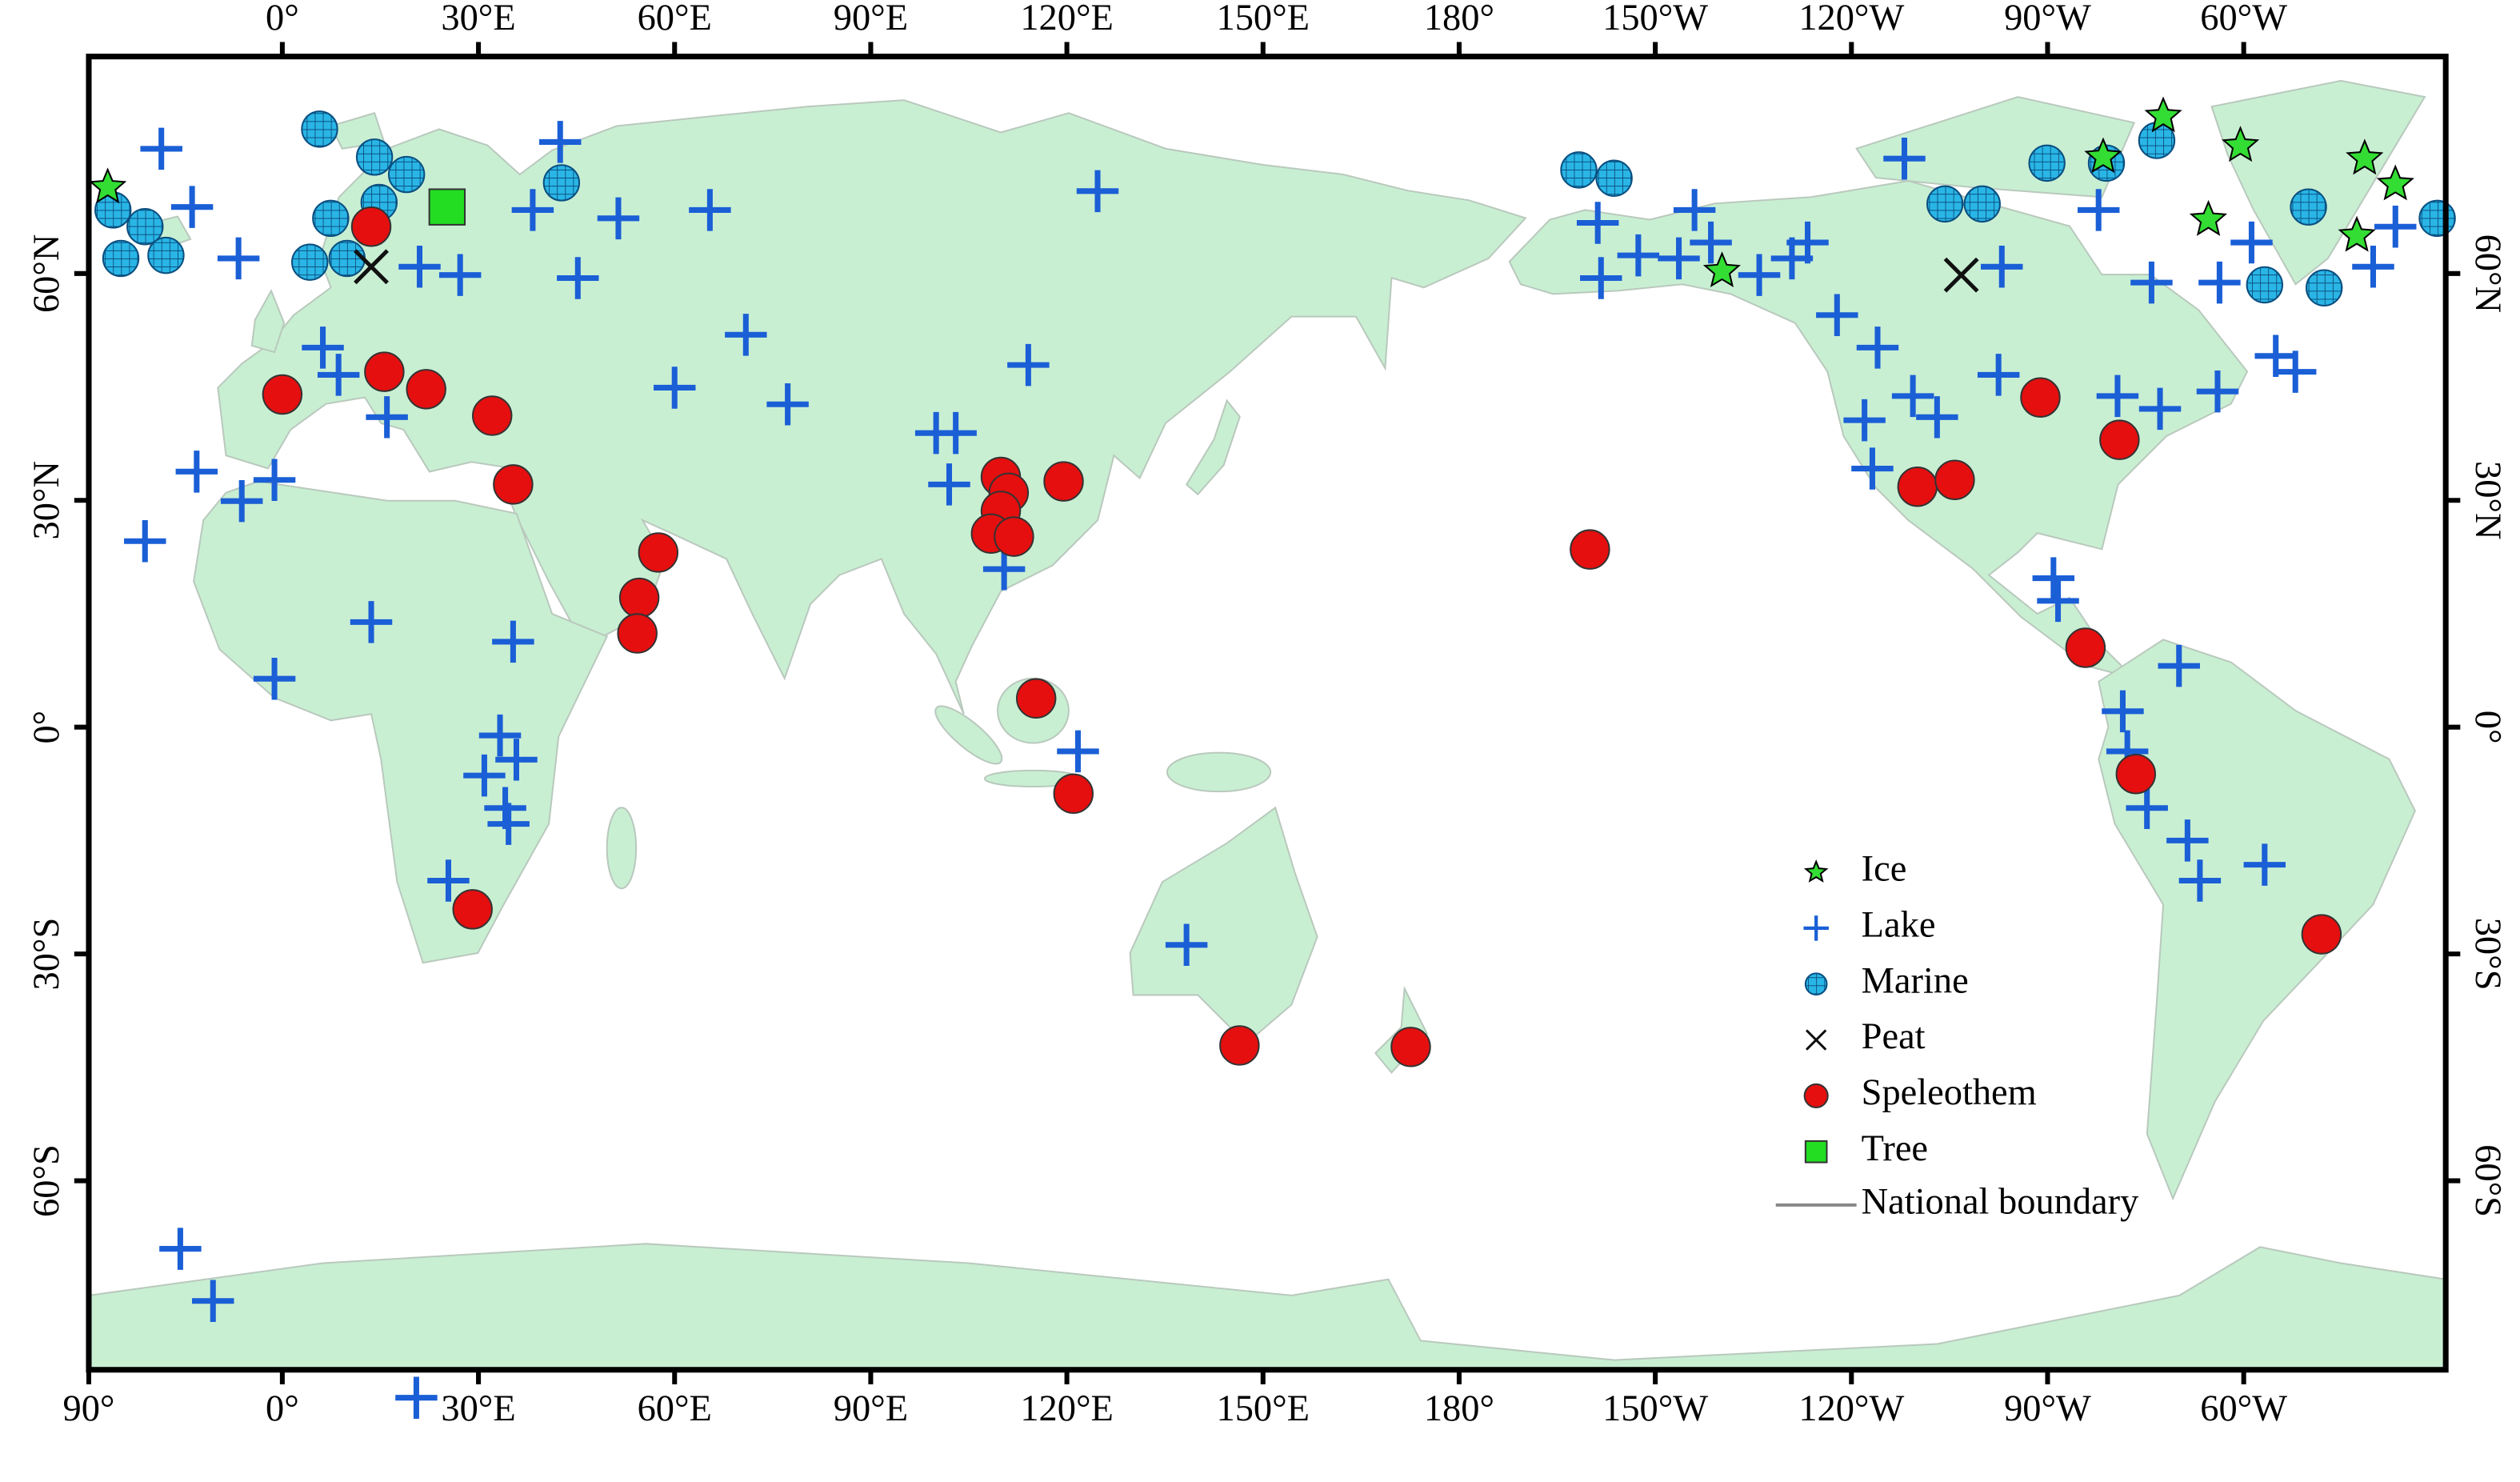 Image resolution: width=2520 pixels, height=1482 pixels. Describe the element at coordinates (968, 735) in the screenshot. I see `sumatra` at that location.